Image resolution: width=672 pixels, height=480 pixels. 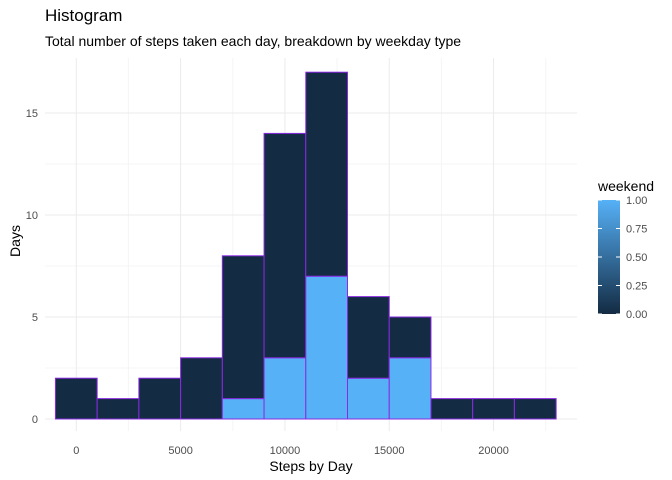 What do you see at coordinates (389, 451) in the screenshot?
I see `x-tick-label: 15000` at bounding box center [389, 451].